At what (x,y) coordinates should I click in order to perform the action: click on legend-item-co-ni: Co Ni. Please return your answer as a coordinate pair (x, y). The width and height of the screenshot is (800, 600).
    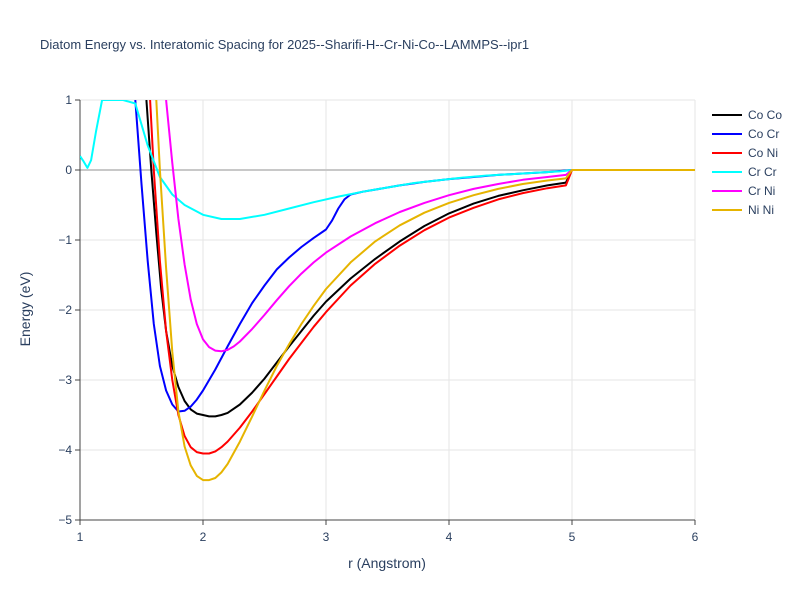
    Looking at the image, I should click on (745, 153).